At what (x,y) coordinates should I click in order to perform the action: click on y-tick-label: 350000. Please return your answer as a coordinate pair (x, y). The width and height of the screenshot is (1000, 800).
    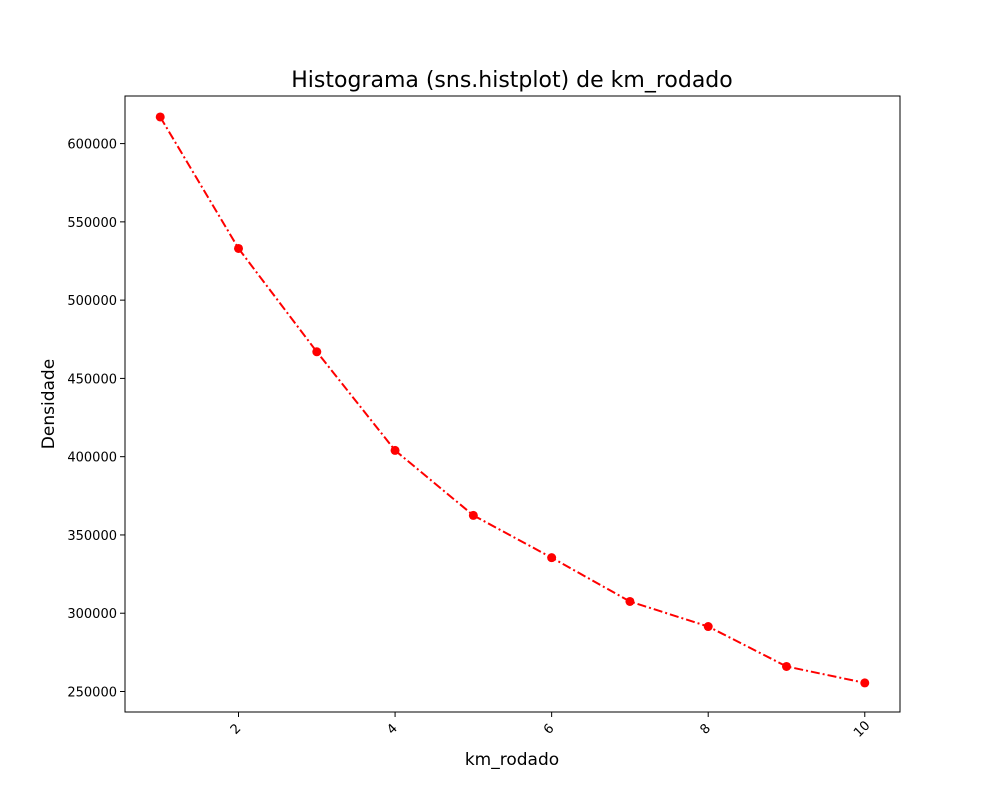
    Looking at the image, I should click on (92, 536).